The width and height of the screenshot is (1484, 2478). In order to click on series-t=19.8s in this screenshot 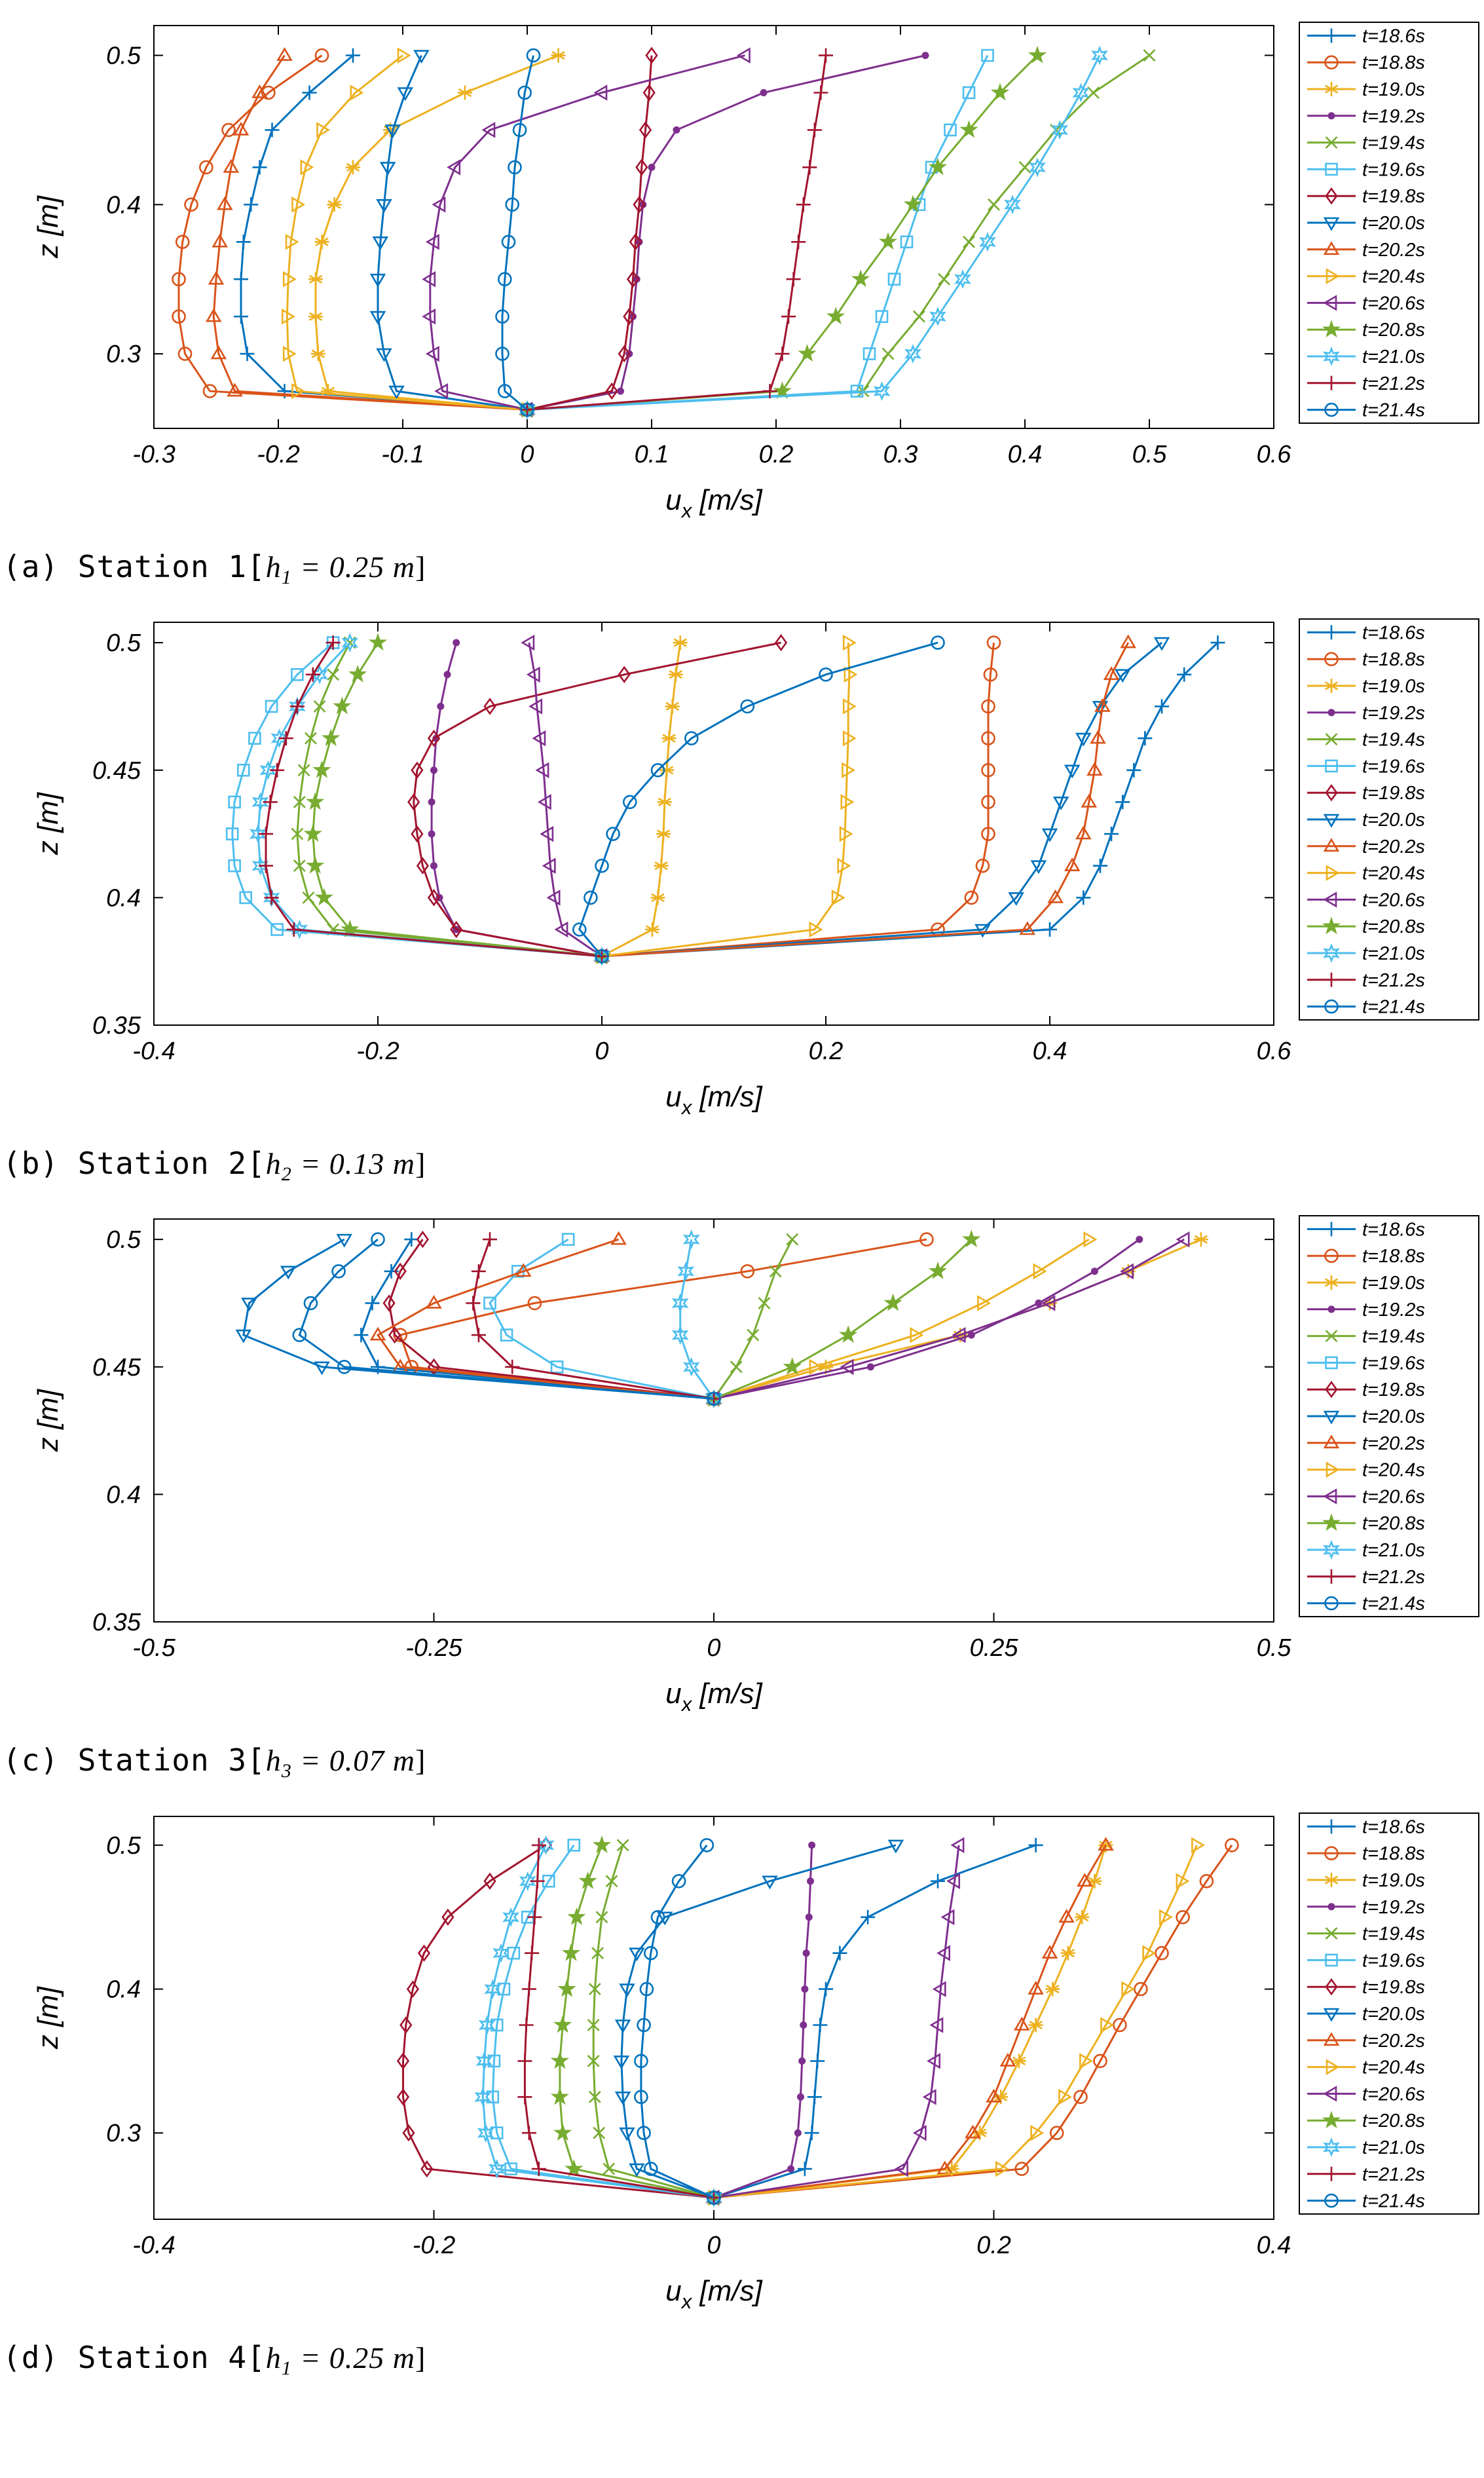, I will do `click(558, 2021)`.